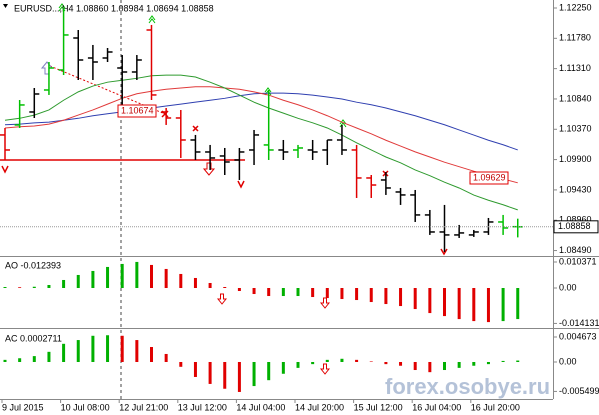  I want to click on annotation: 1.10674, so click(137, 110).